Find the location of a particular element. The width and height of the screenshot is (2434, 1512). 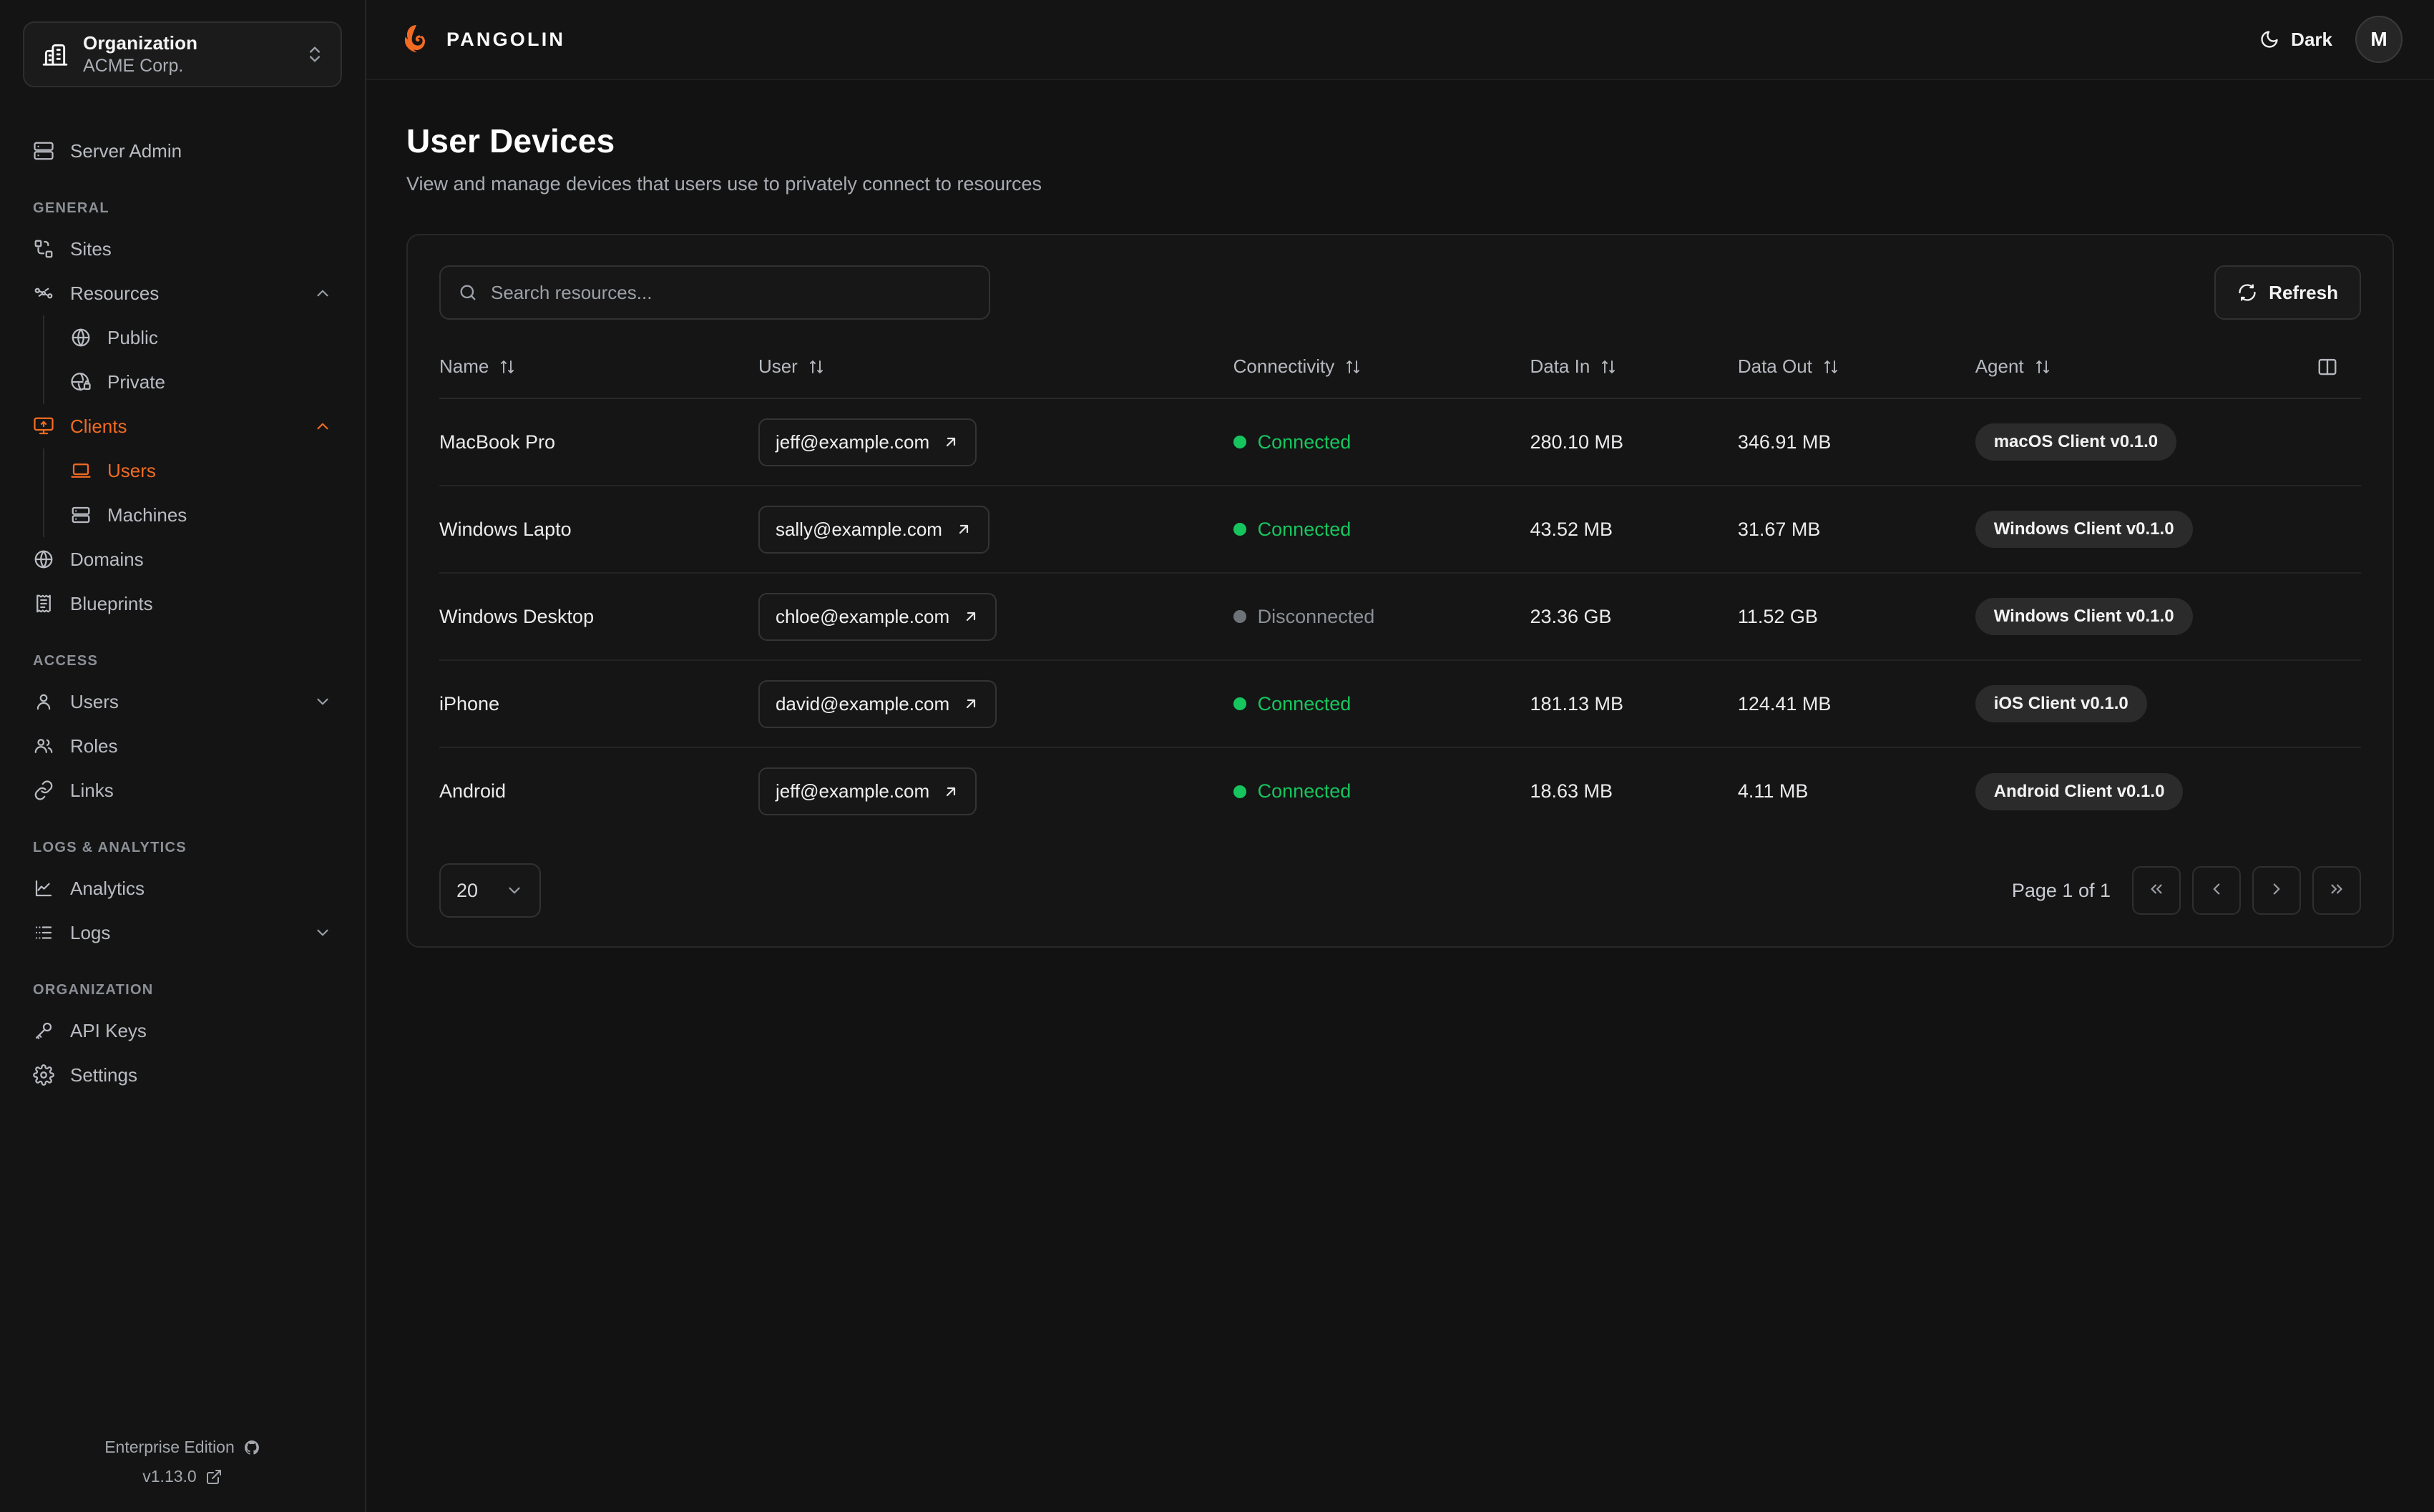

sidebar-item-label: Settings is located at coordinates (103, 1075).